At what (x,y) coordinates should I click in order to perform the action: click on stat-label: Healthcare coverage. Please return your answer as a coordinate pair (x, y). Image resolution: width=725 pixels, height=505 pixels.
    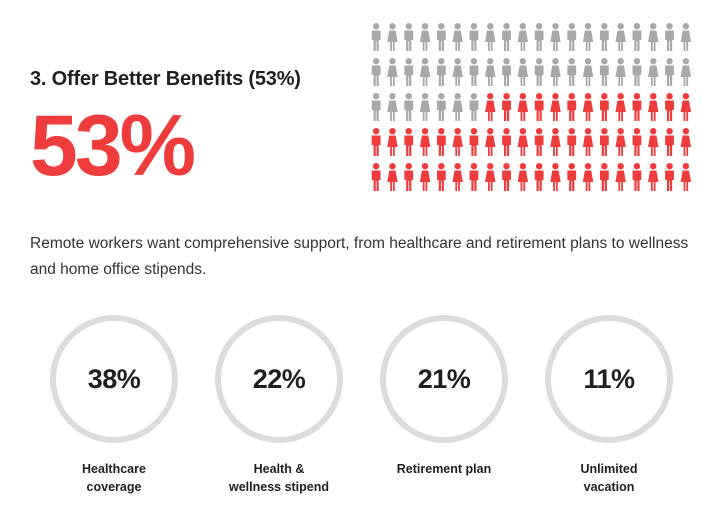
    Looking at the image, I should click on (114, 478).